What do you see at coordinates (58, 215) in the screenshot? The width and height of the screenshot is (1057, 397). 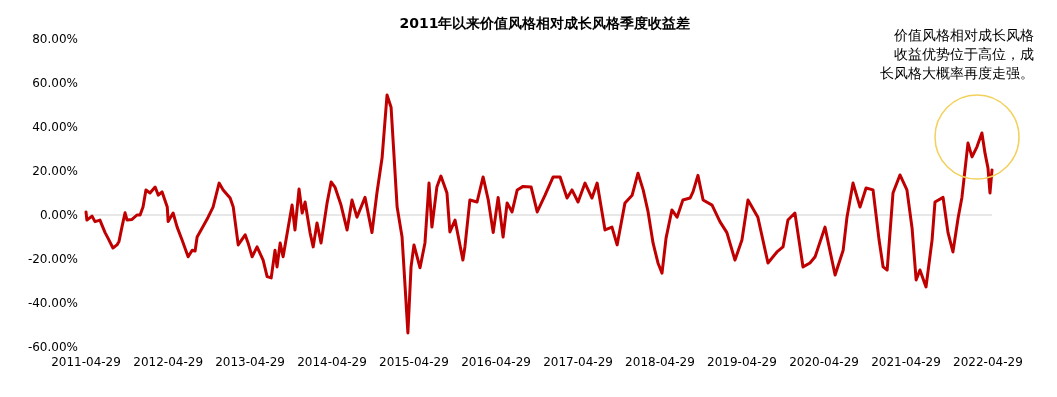 I see `y-tick-label: 0.00%` at bounding box center [58, 215].